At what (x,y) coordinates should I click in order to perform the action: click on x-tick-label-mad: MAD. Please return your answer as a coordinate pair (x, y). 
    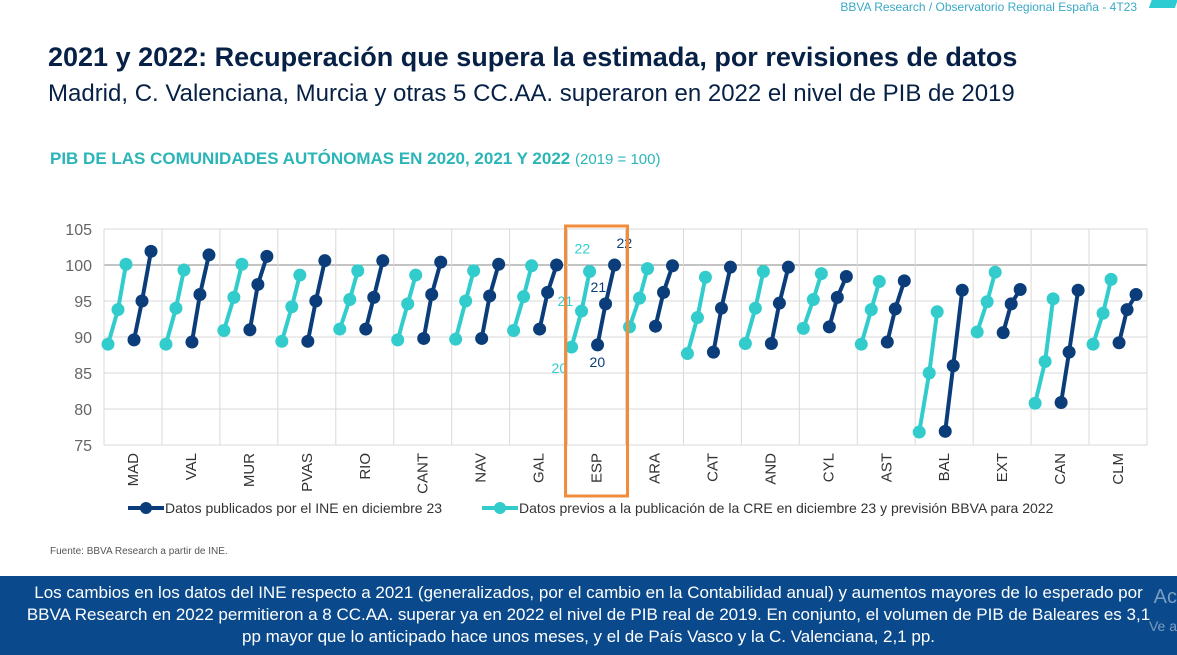
    Looking at the image, I should click on (133, 470).